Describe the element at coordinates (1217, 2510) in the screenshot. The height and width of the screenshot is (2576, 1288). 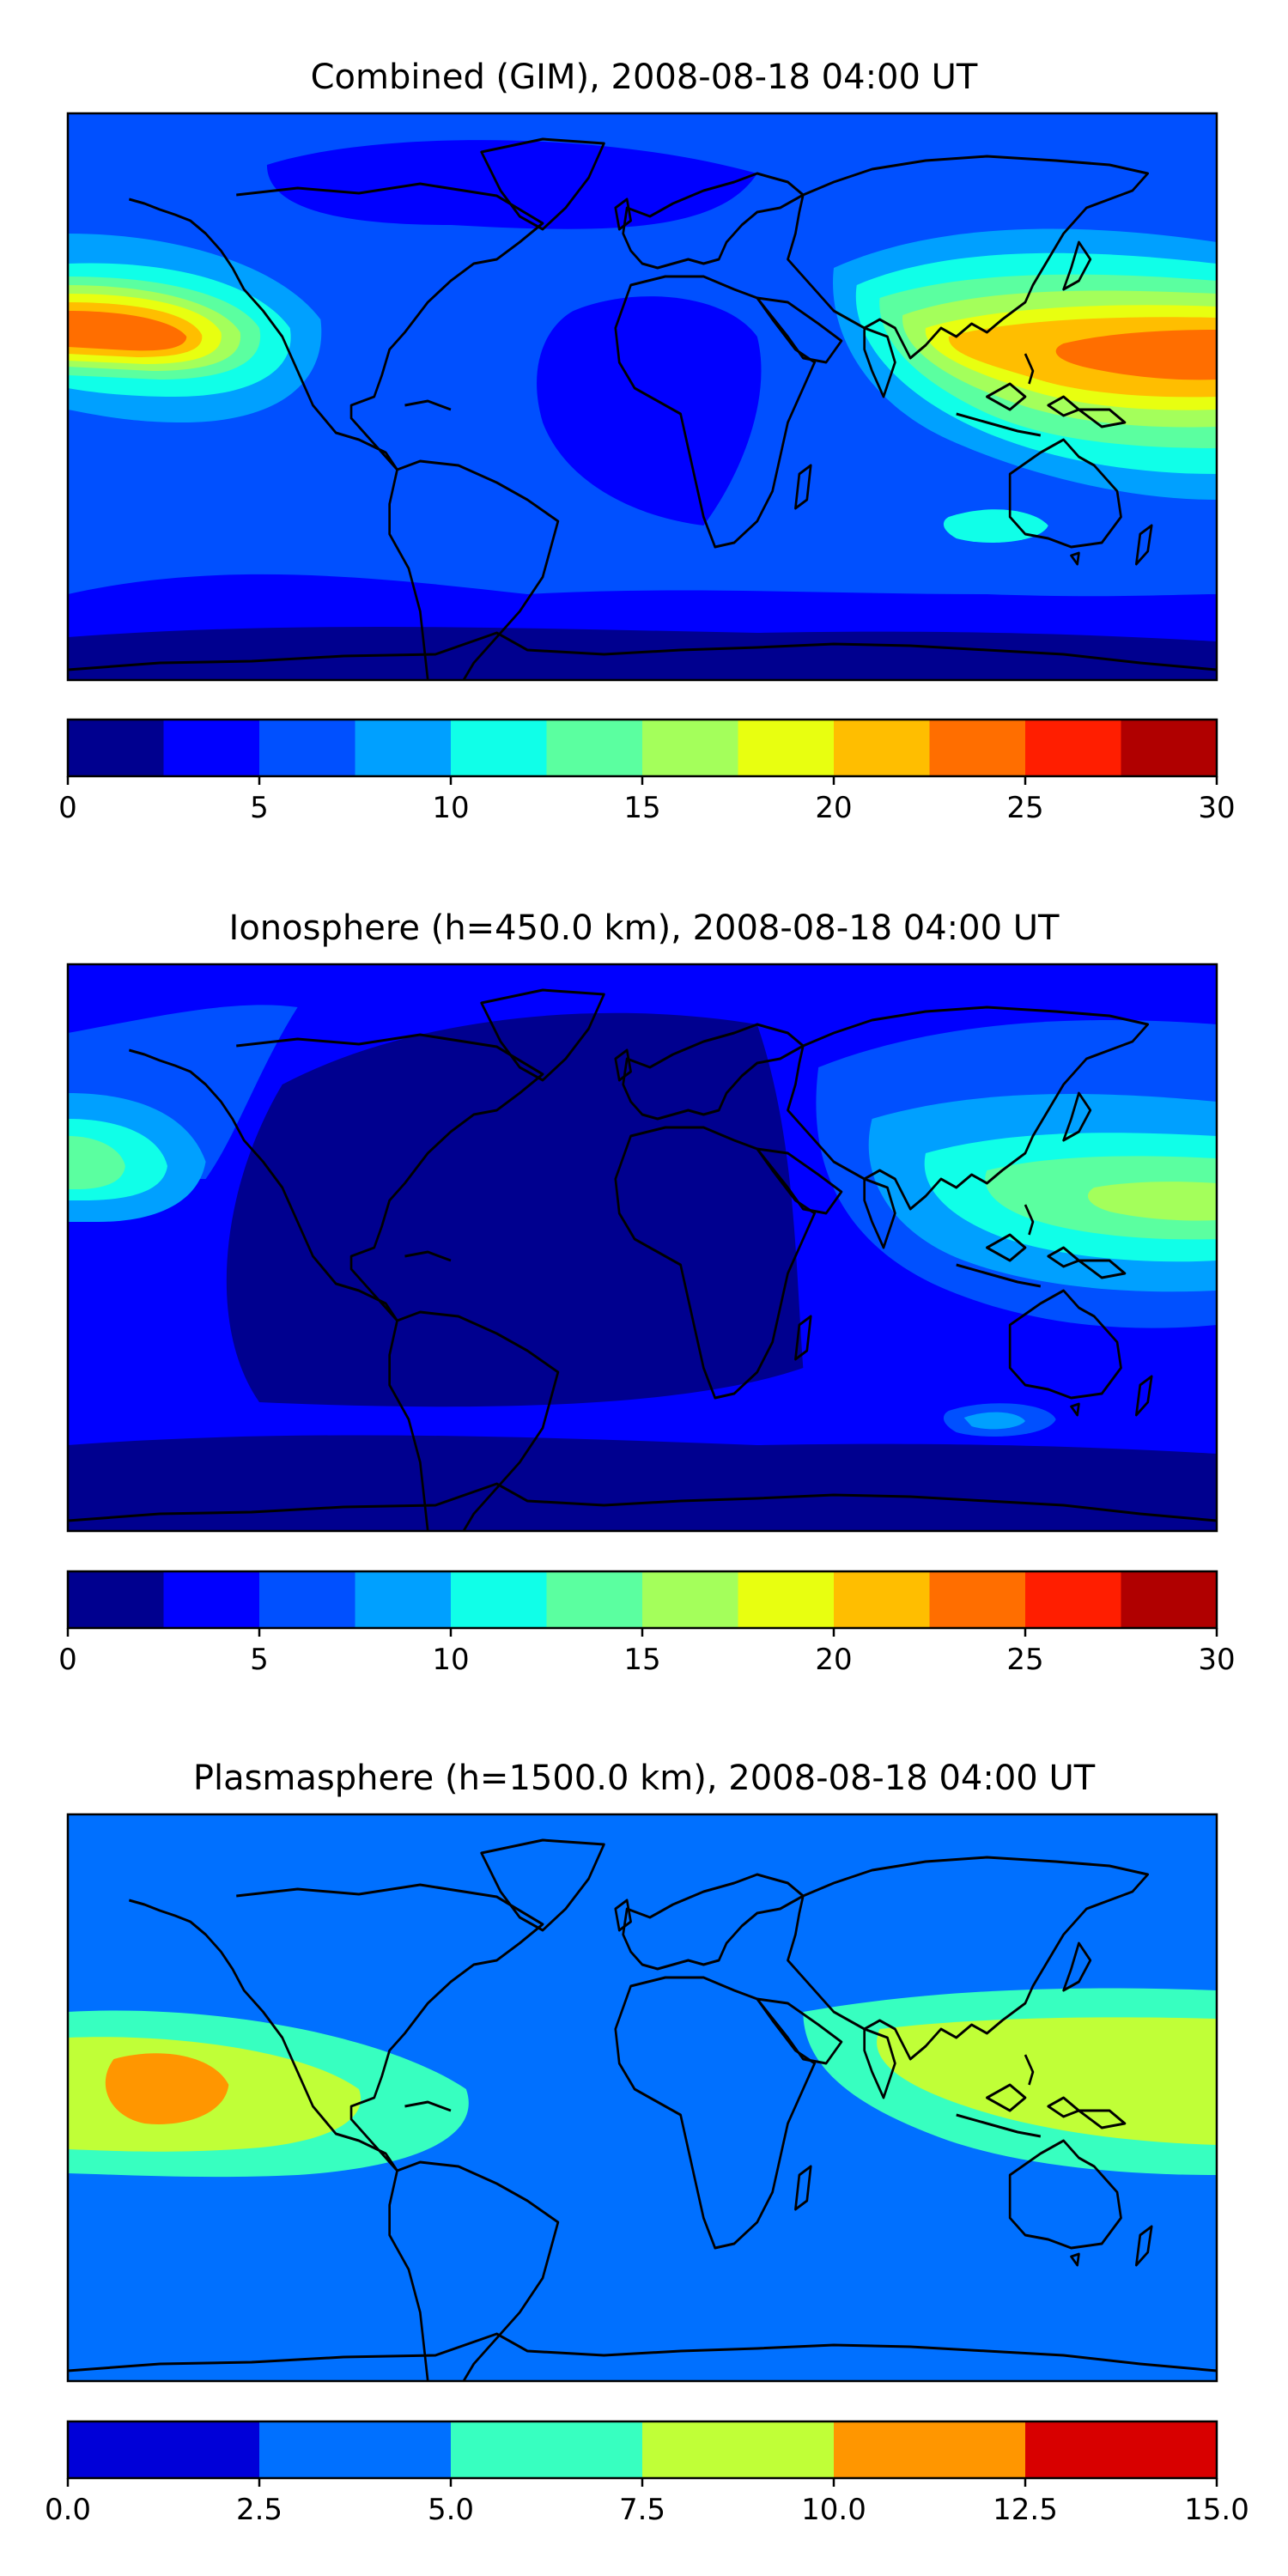
I see `colorbar-tick-label: 15.0` at that location.